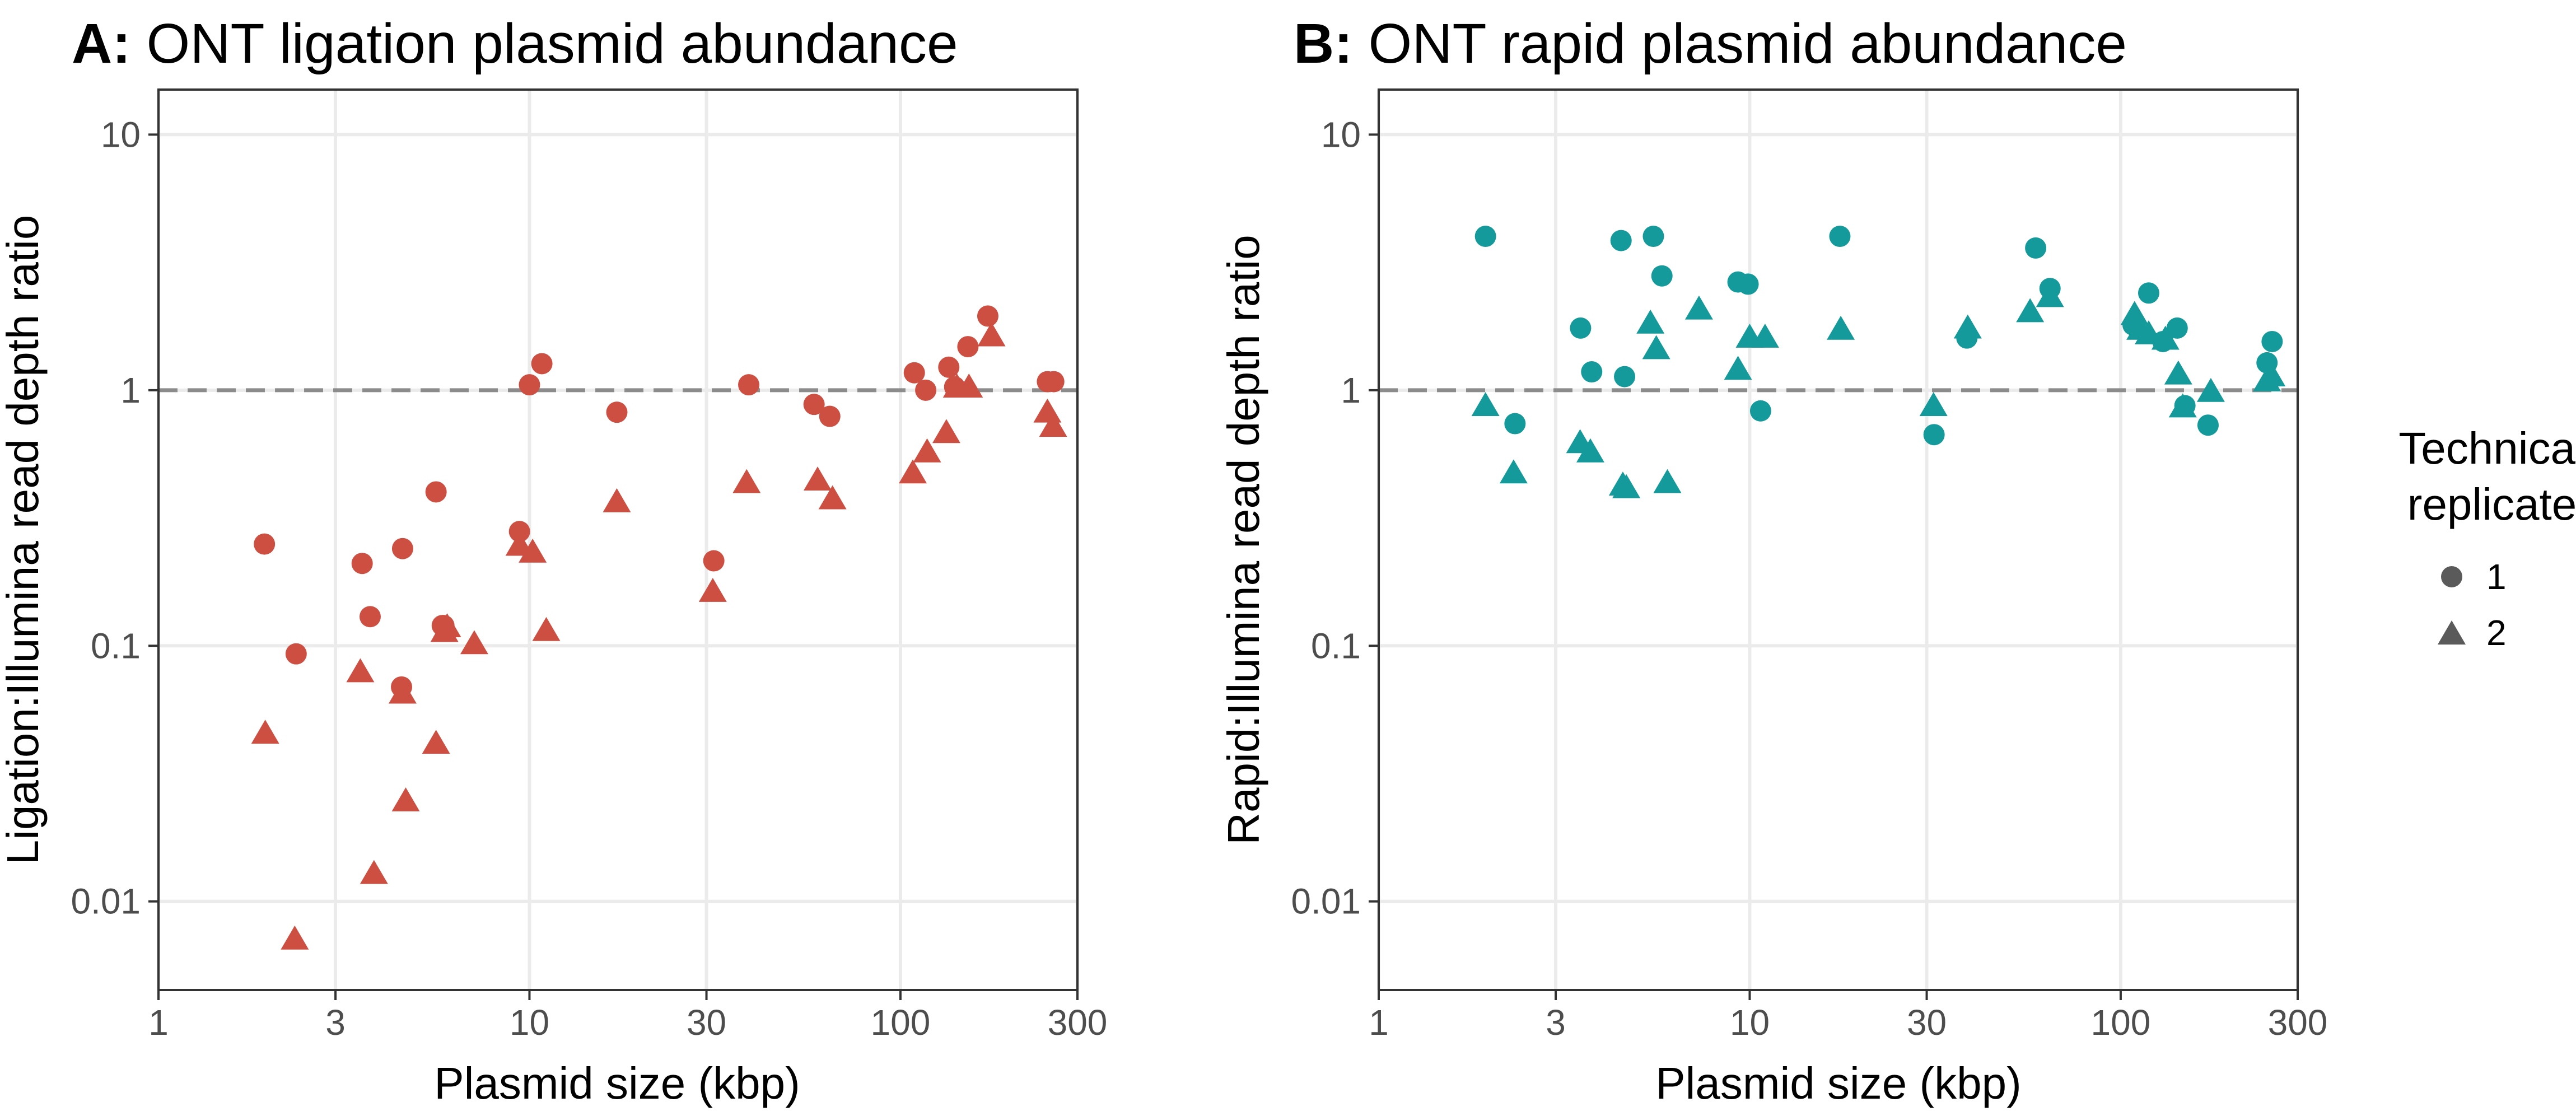 The height and width of the screenshot is (1116, 2576). I want to click on legend-title-line2: replicate, so click(2492, 504).